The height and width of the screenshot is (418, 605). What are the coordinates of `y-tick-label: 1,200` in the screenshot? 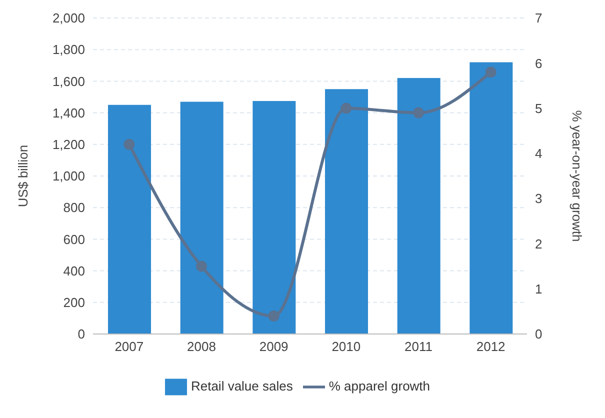 It's located at (68, 144).